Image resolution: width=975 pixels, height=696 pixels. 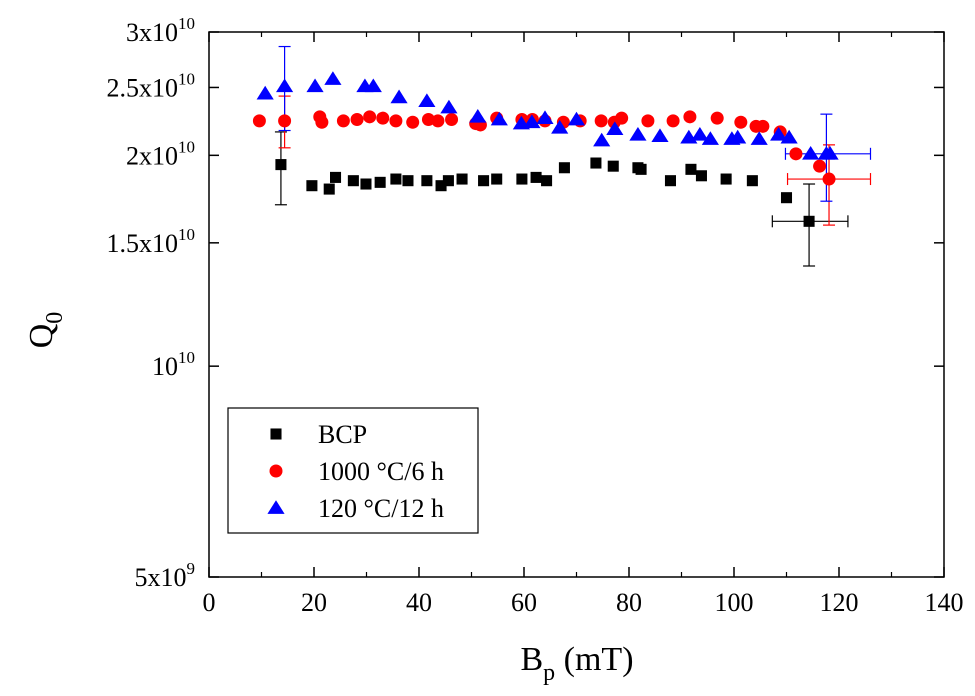 What do you see at coordinates (342, 434) in the screenshot?
I see `legend-label-bcp: BCP` at bounding box center [342, 434].